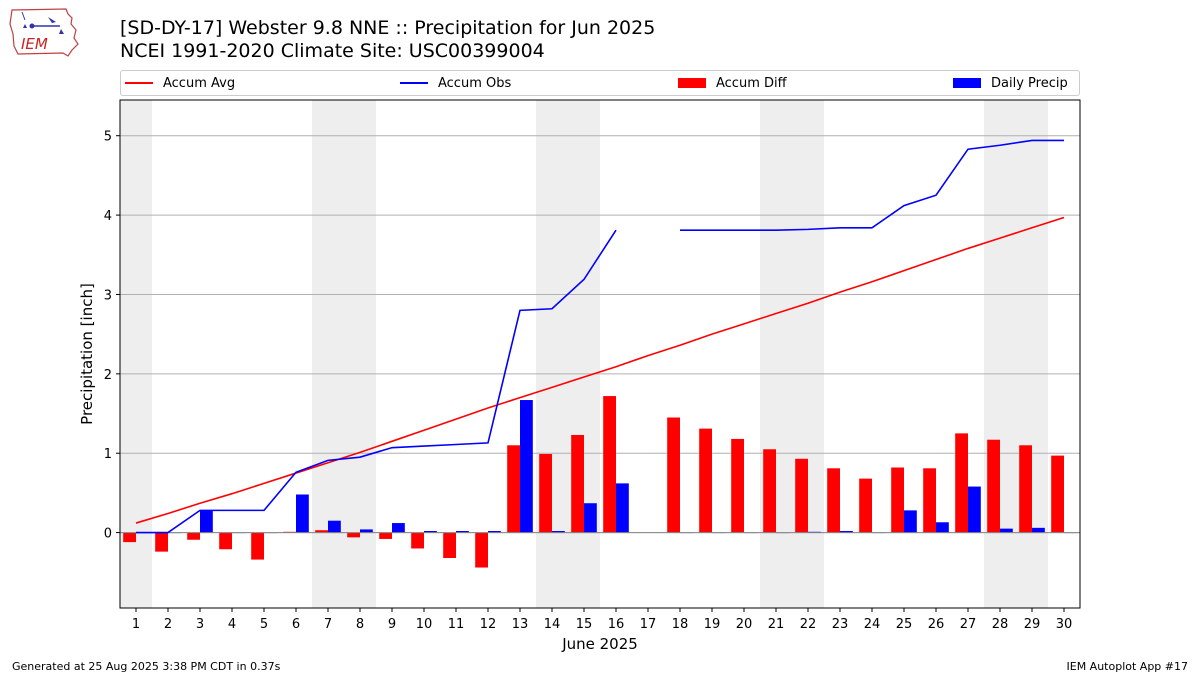 The width and height of the screenshot is (1200, 675). I want to click on legend-item-accum-obs: Accum Obs, so click(455, 83).